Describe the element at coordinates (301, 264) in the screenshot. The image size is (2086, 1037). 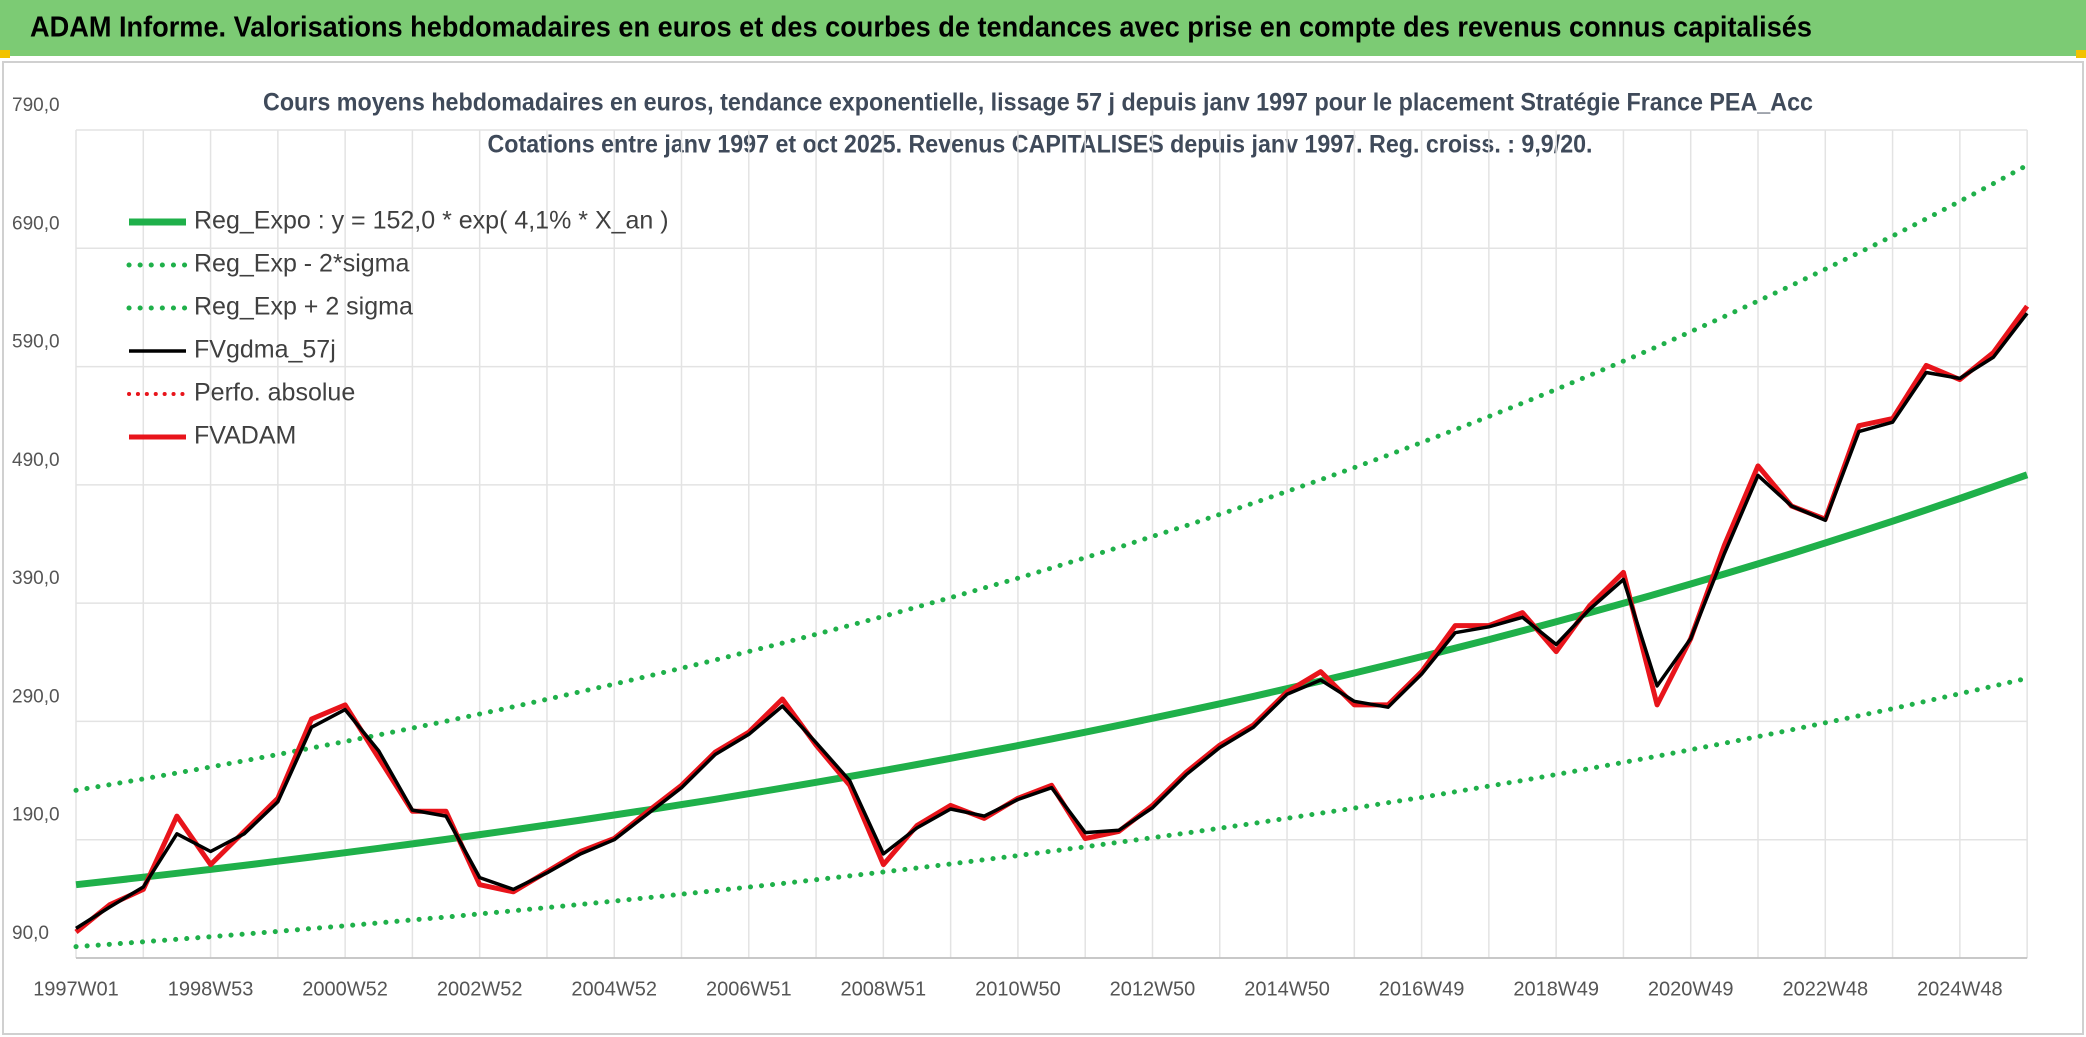
I see `legend-label: Reg_Exp - 2*sigma` at that location.